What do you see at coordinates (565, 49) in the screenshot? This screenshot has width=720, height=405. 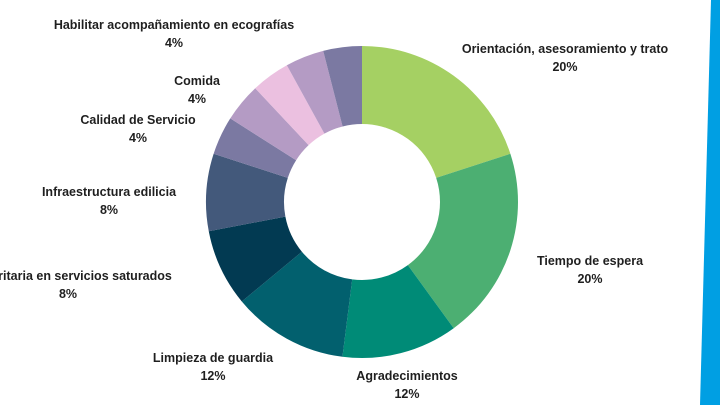 I see `slice-label-text: Orientación, asesoramiento y trato` at bounding box center [565, 49].